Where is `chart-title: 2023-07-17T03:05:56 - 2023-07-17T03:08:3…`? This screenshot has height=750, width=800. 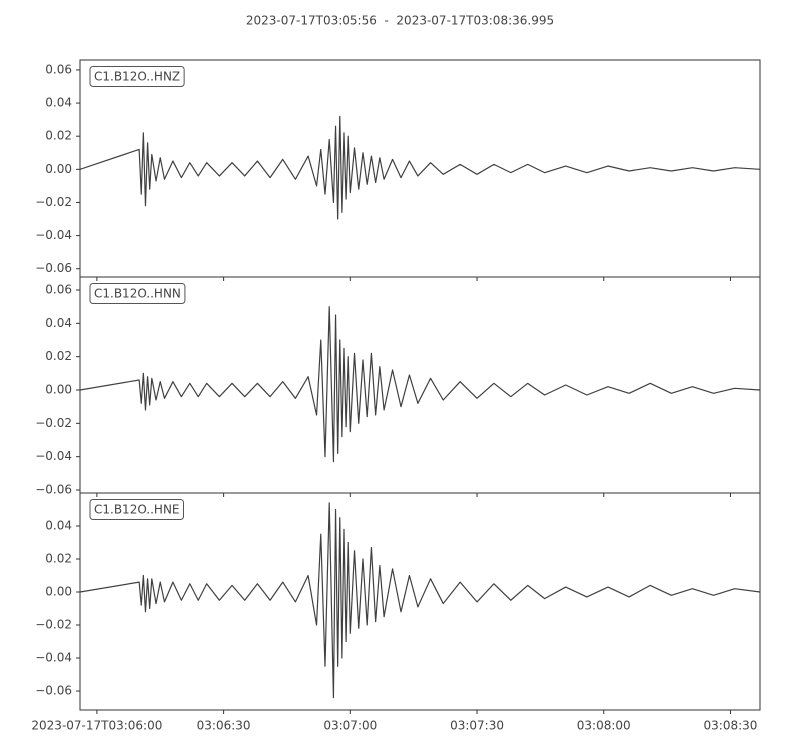 chart-title: 2023-07-17T03:05:56 - 2023-07-17T03:08:3… is located at coordinates (400, 21).